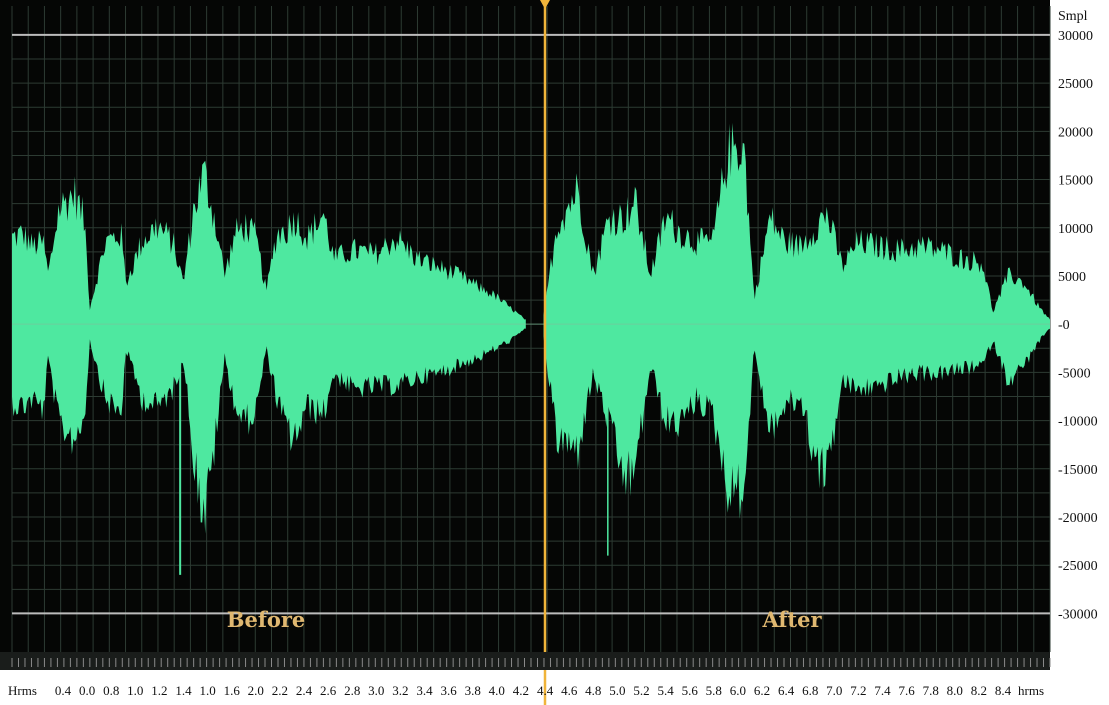 This screenshot has height=705, width=1109. Describe the element at coordinates (955, 690) in the screenshot. I see `x-tick-label: 8.0` at that location.